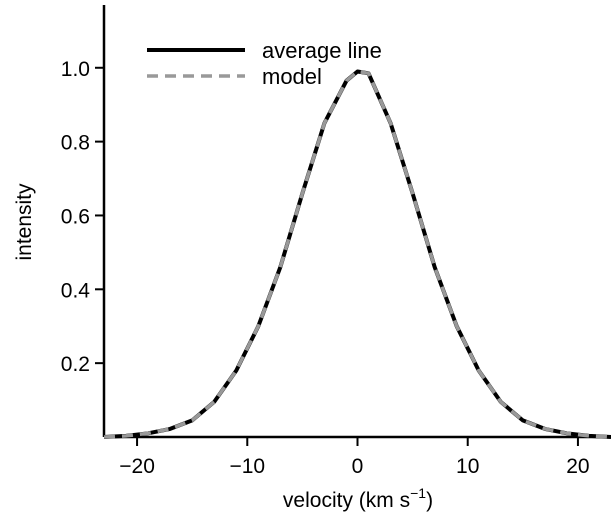  I want to click on y-tick-label: 0.6, so click(75, 216).